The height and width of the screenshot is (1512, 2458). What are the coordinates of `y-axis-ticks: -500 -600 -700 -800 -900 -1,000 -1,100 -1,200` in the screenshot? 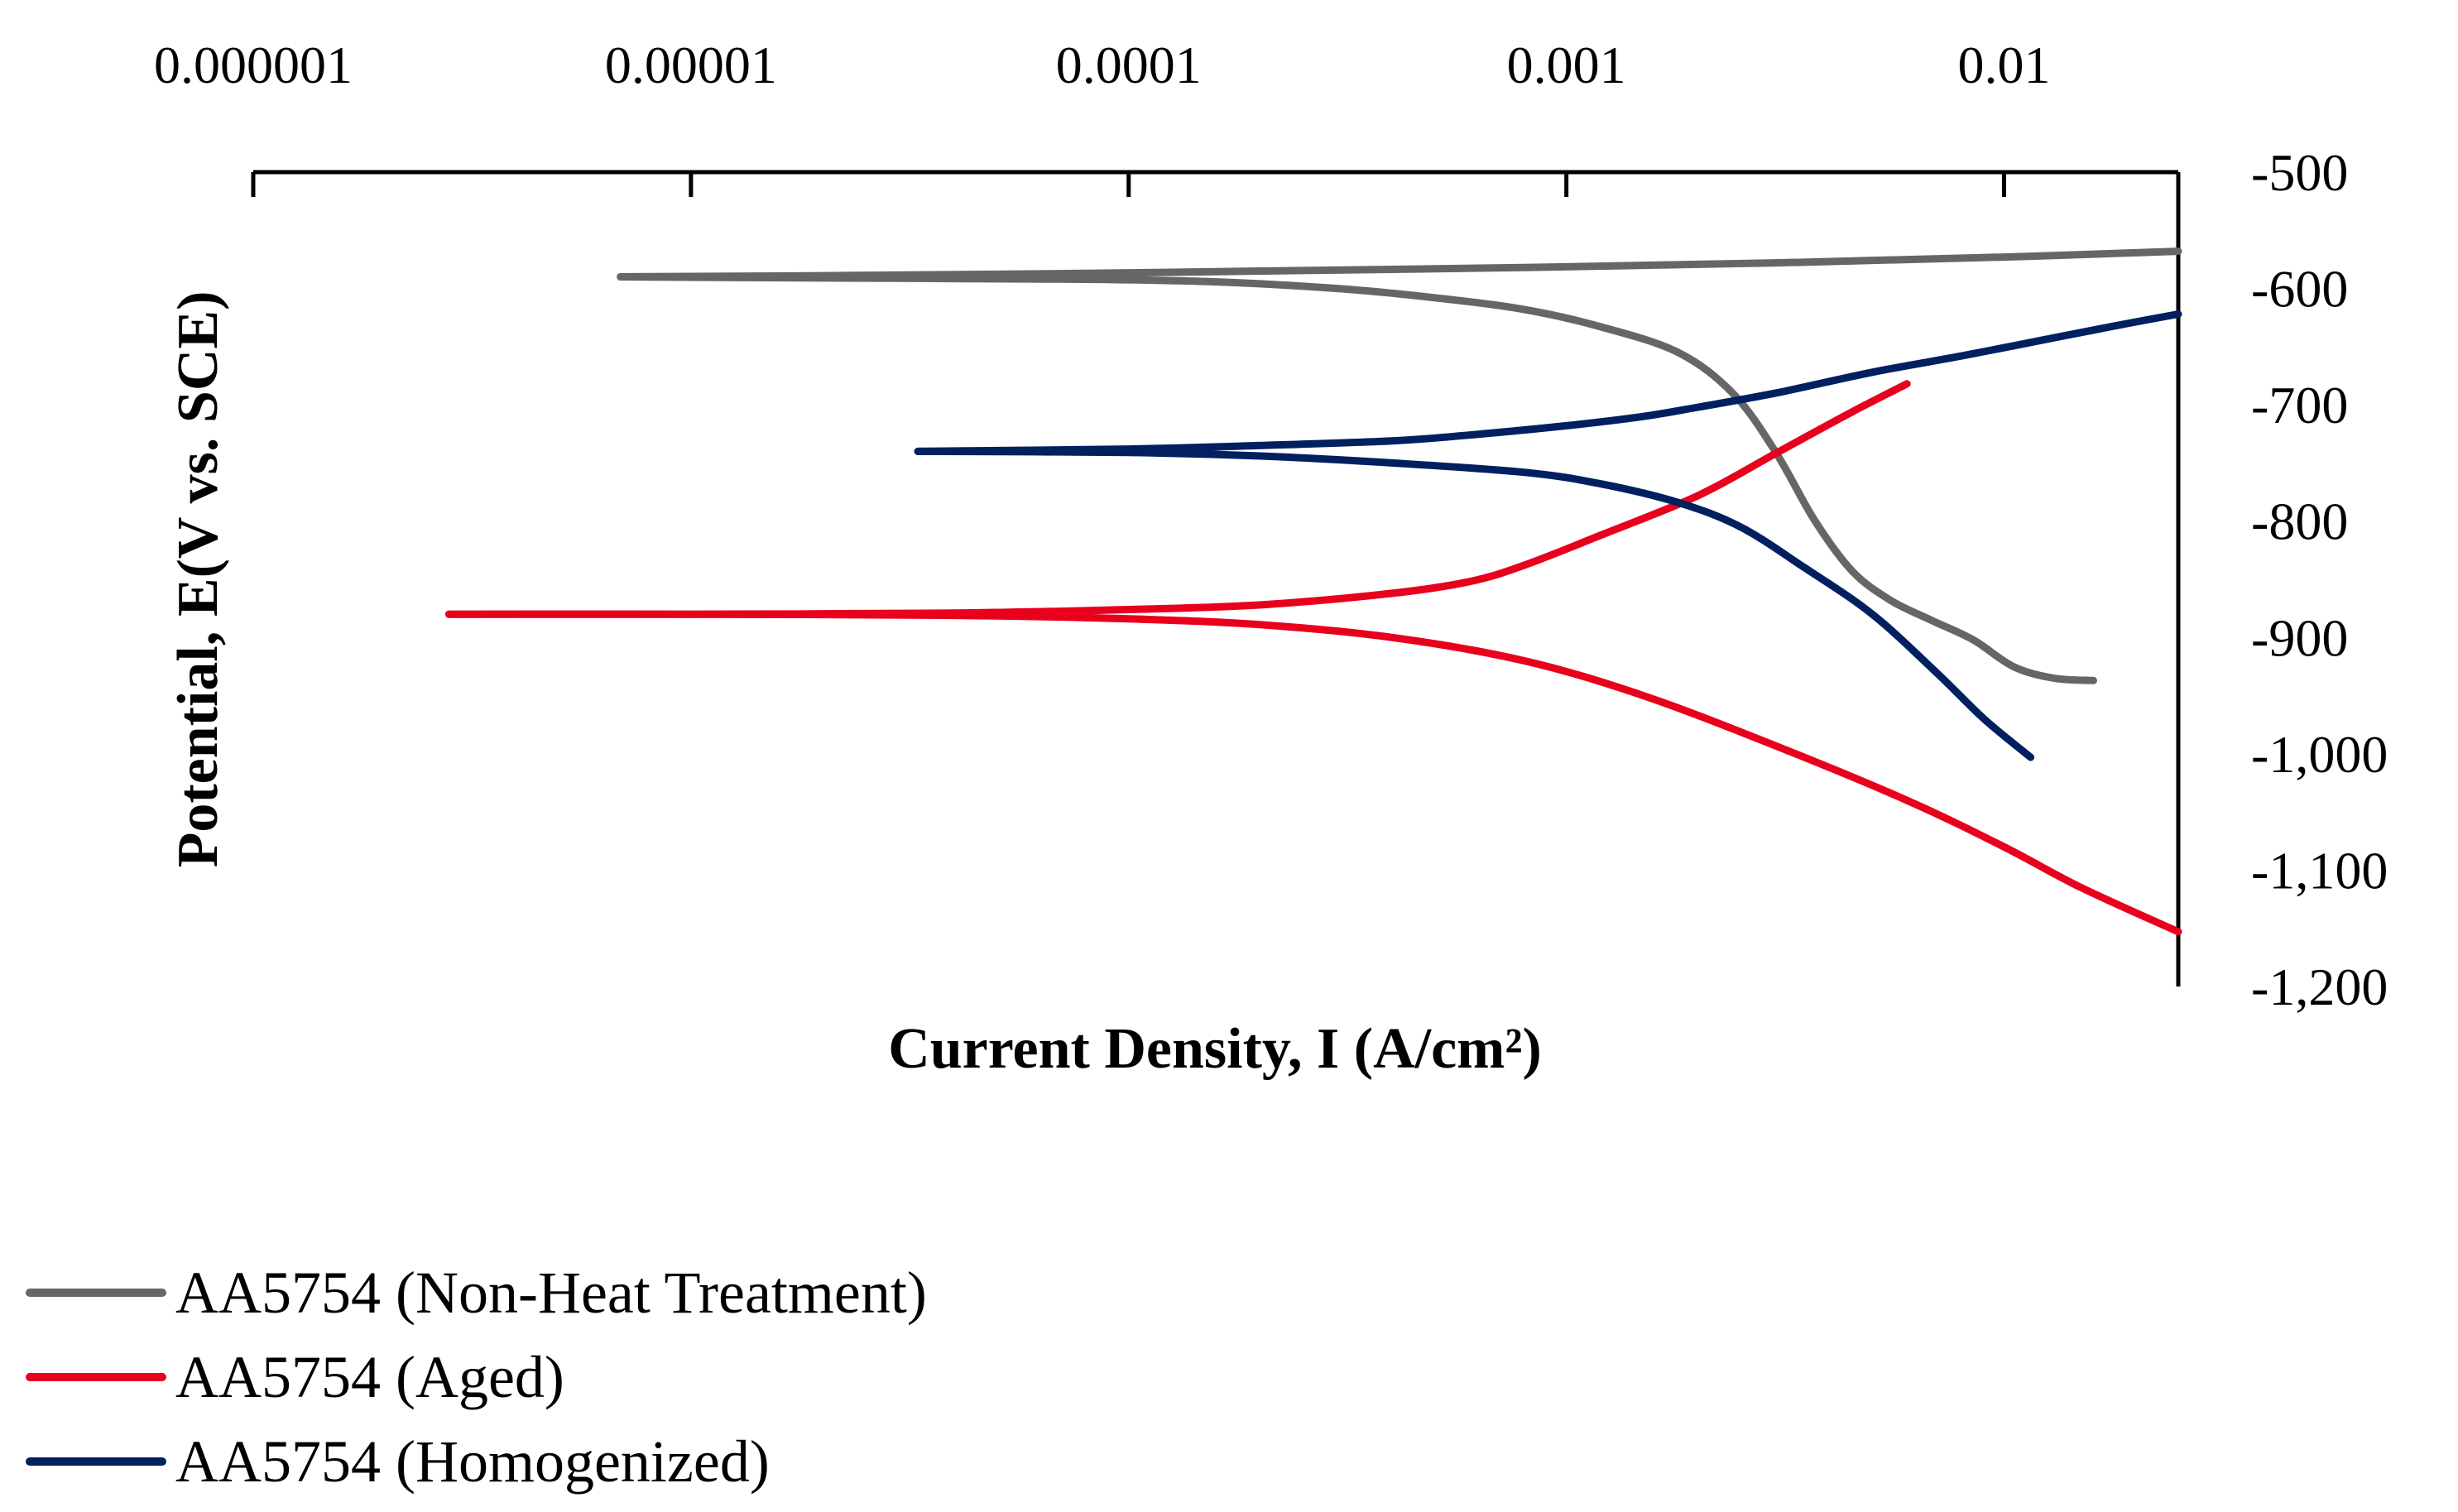 It's located at (2319, 579).